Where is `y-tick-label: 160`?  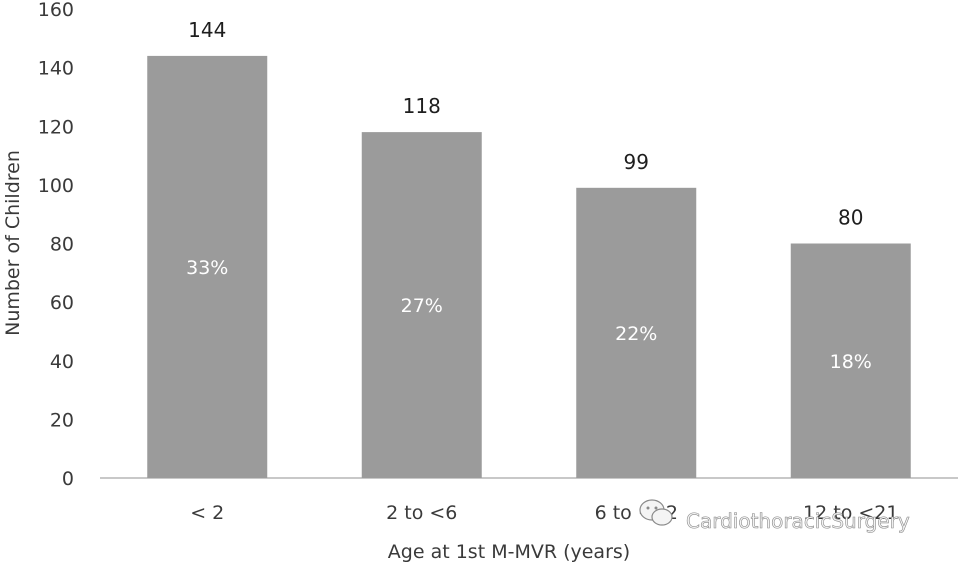
y-tick-label: 160 is located at coordinates (56, 10).